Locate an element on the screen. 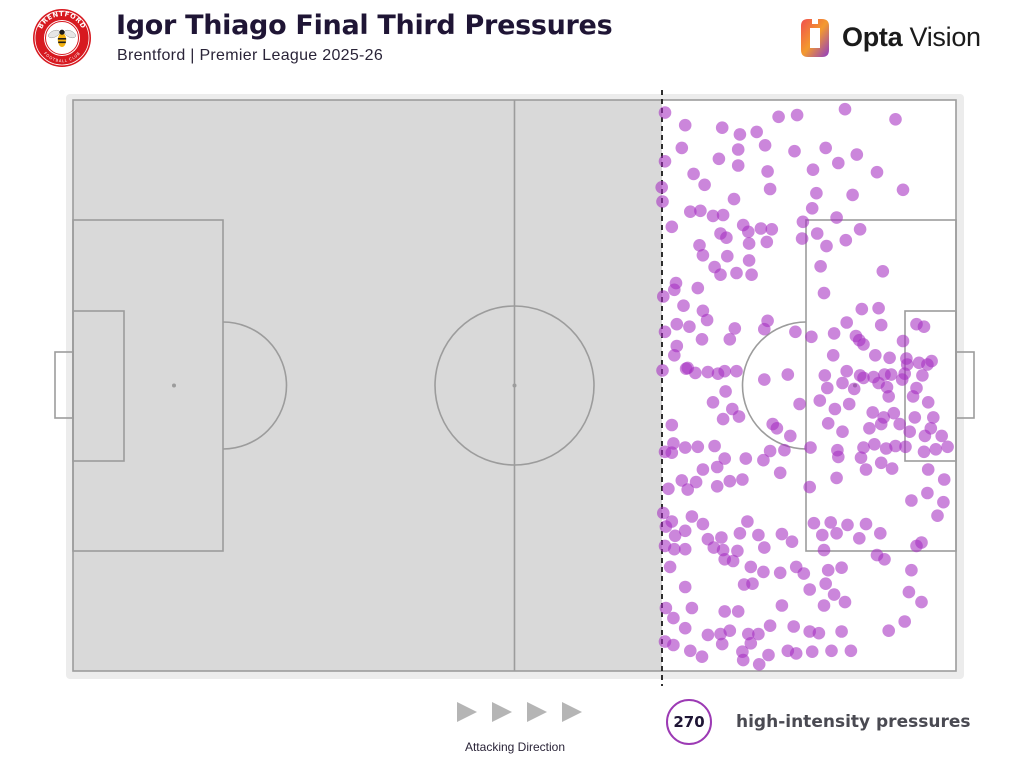 The height and width of the screenshot is (768, 1024). left-penalty-arc is located at coordinates (255, 385).